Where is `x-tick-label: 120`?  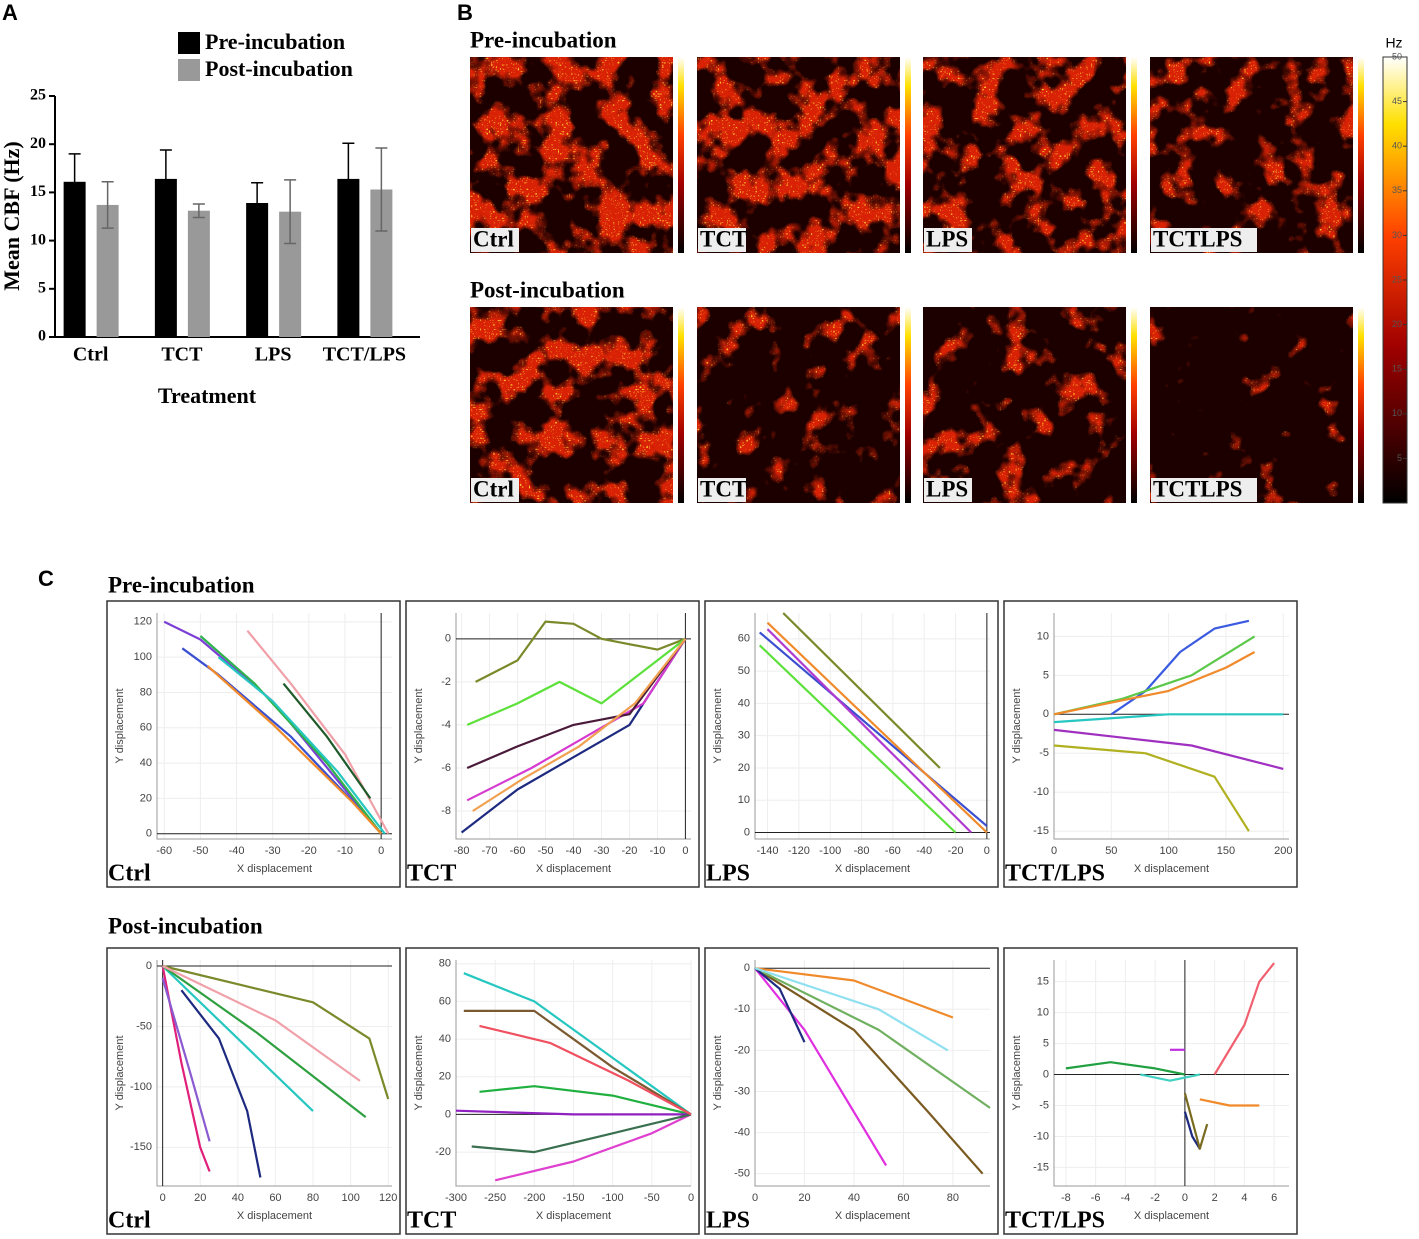
x-tick-label: 120 is located at coordinates (388, 1198).